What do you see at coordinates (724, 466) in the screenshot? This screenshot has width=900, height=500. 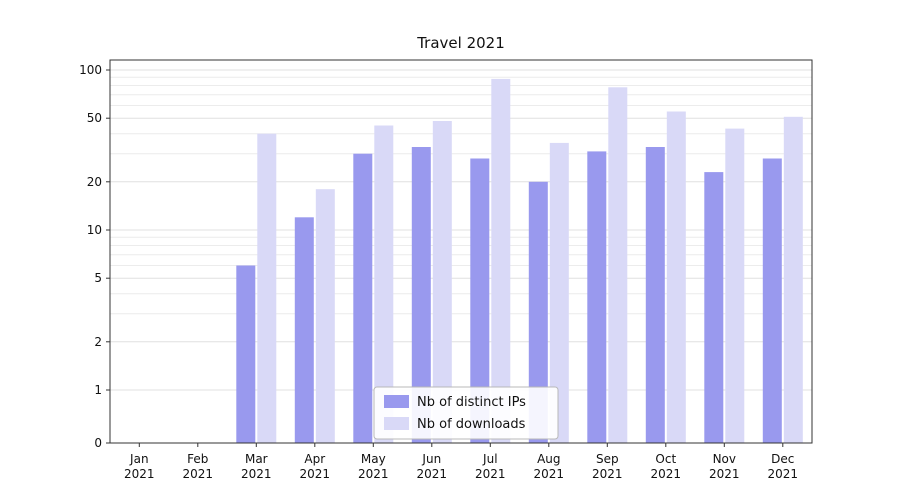 I see `x-tick-label-nov: Nov 2021` at bounding box center [724, 466].